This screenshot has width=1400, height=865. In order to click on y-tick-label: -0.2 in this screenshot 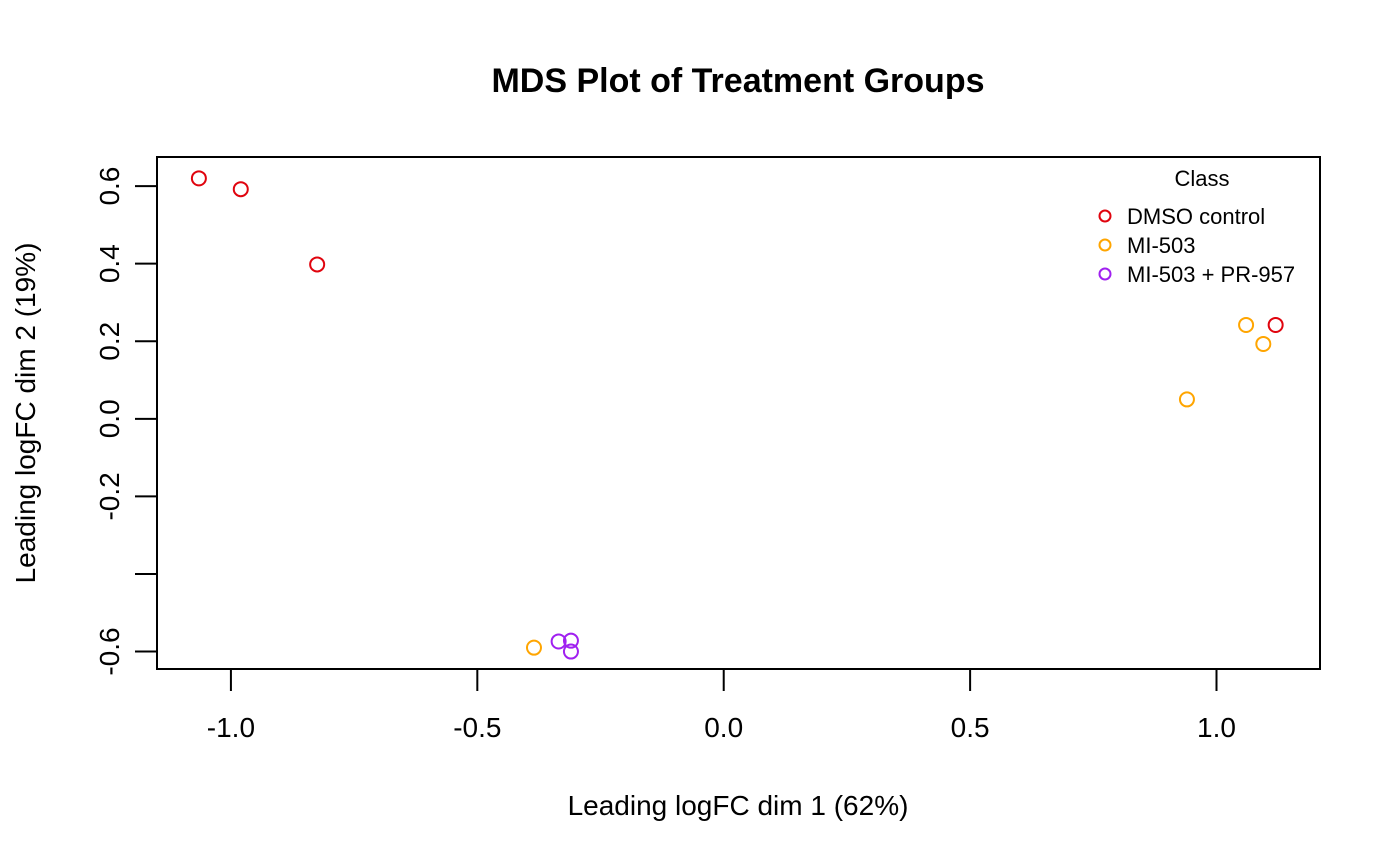, I will do `click(109, 496)`.